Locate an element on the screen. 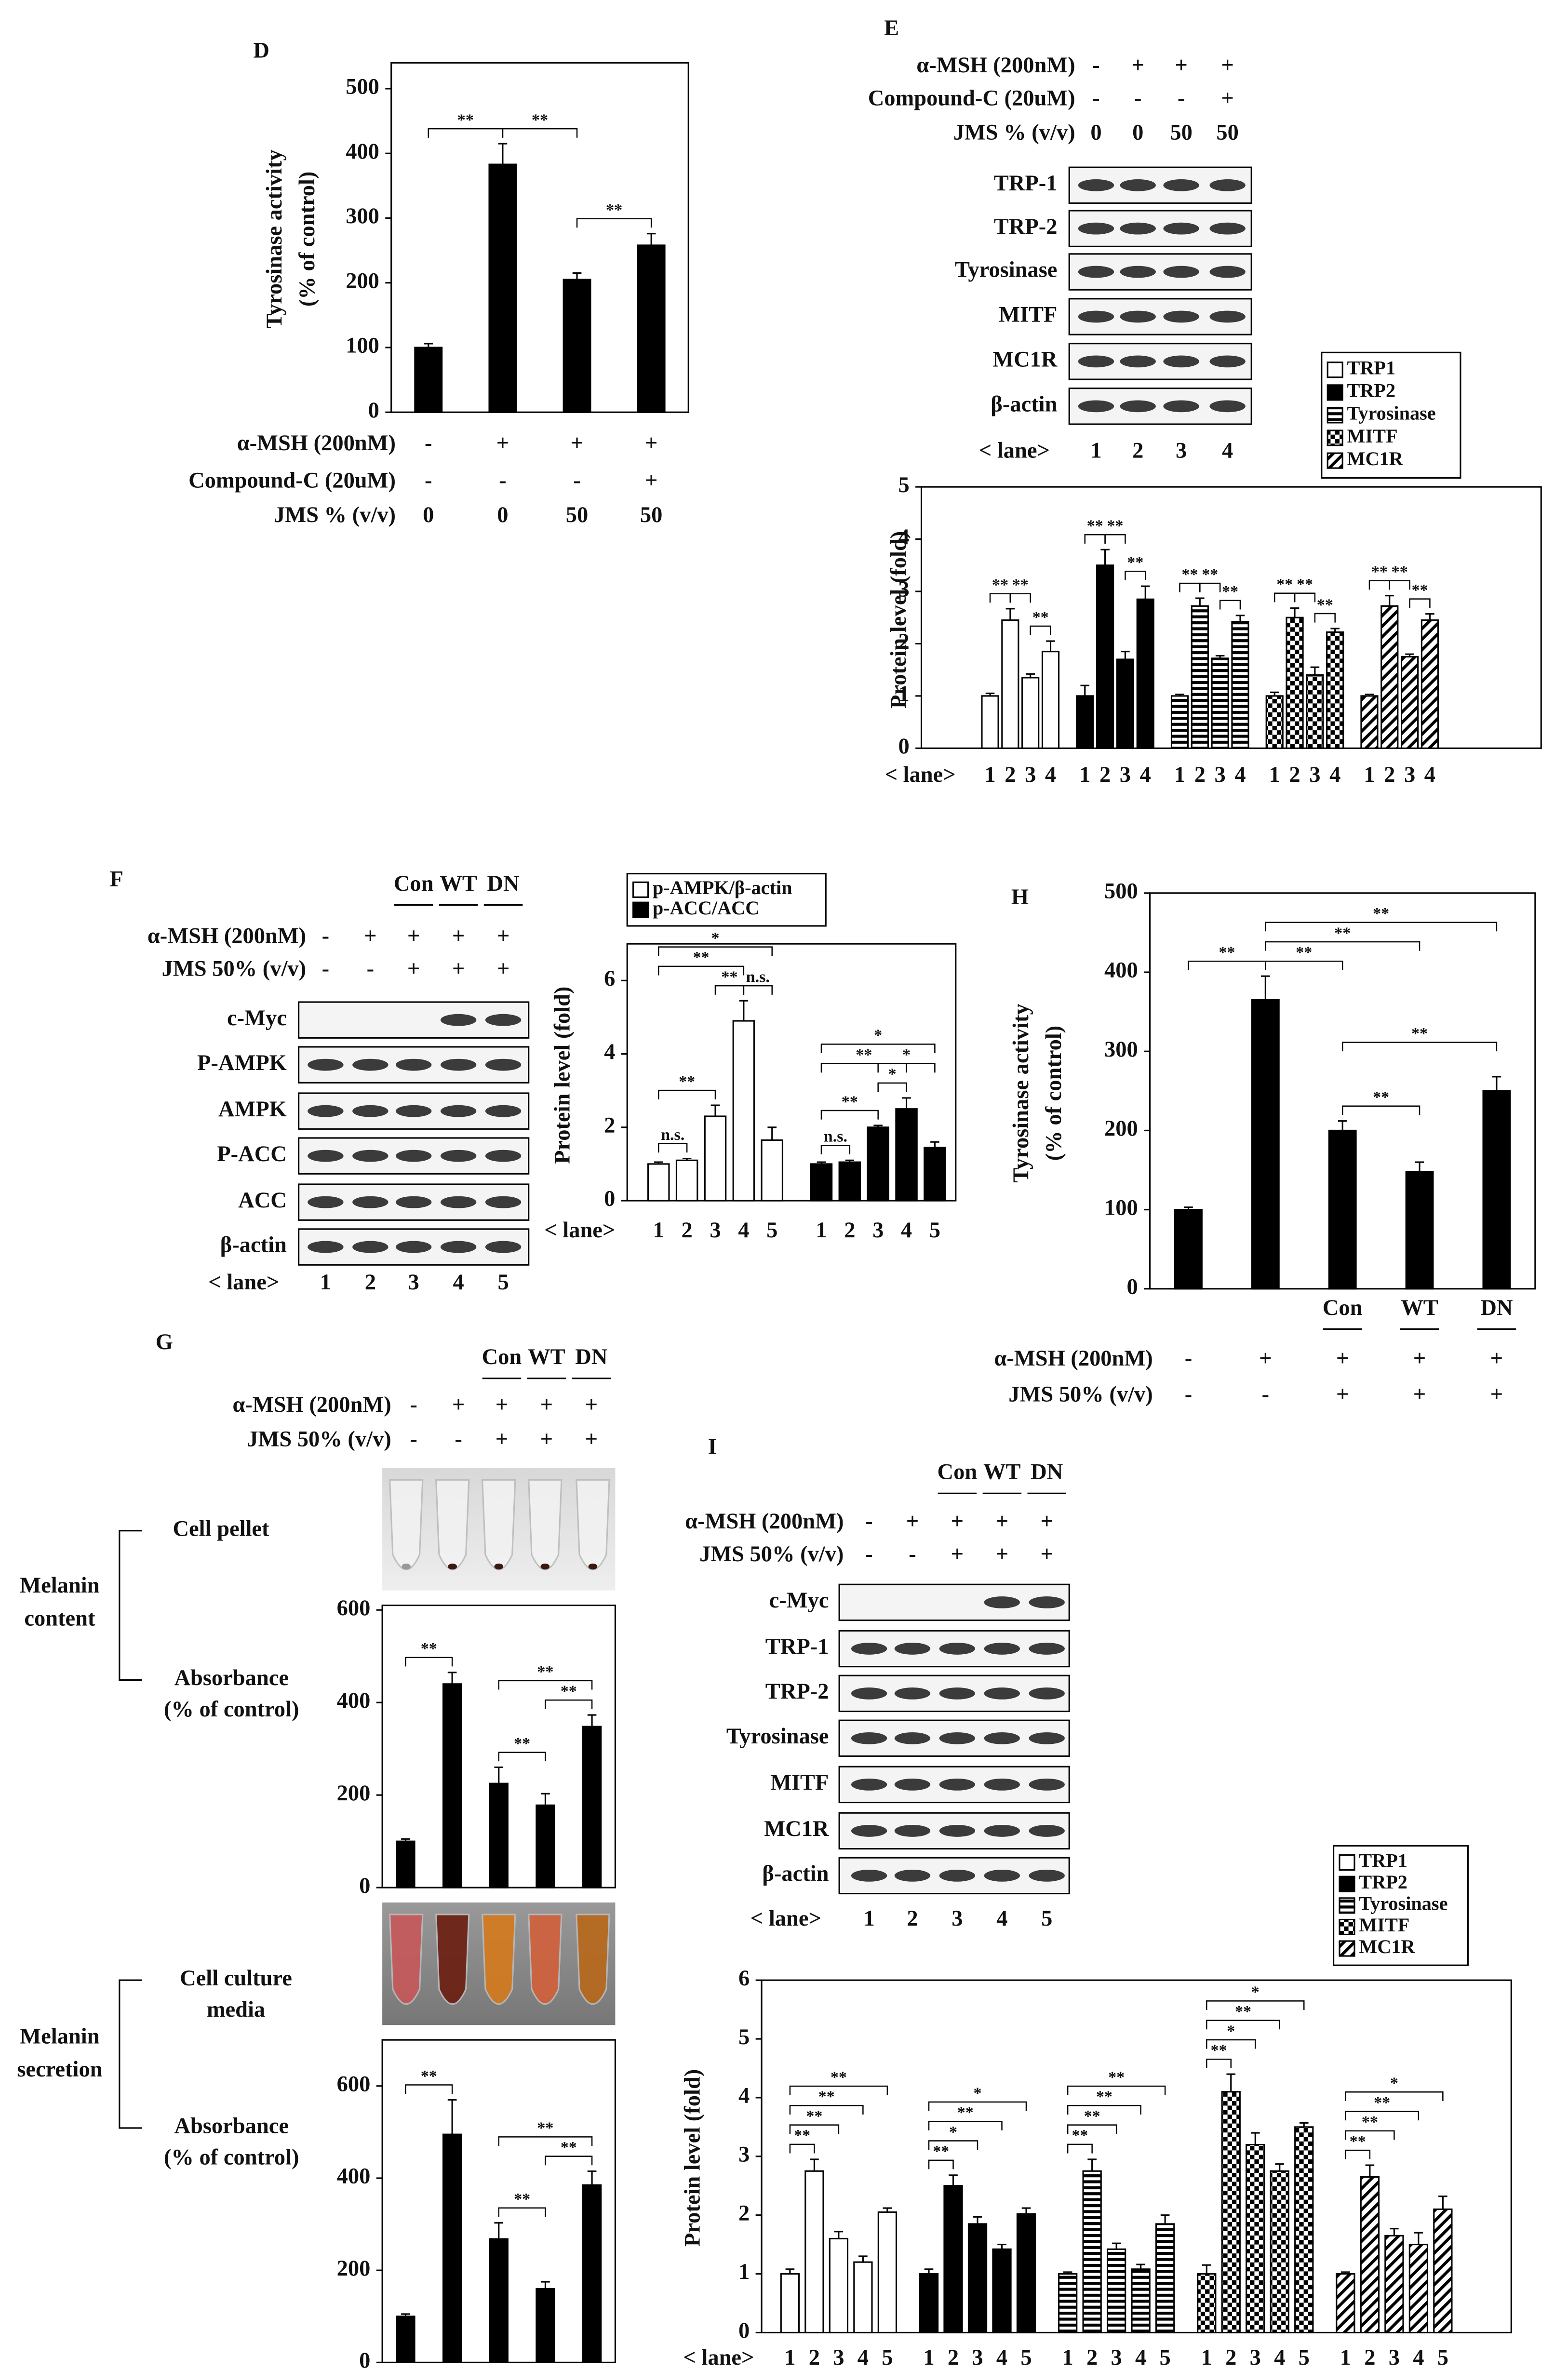 The height and width of the screenshot is (2370, 1568). lane-number: 5 is located at coordinates (503, 1282).